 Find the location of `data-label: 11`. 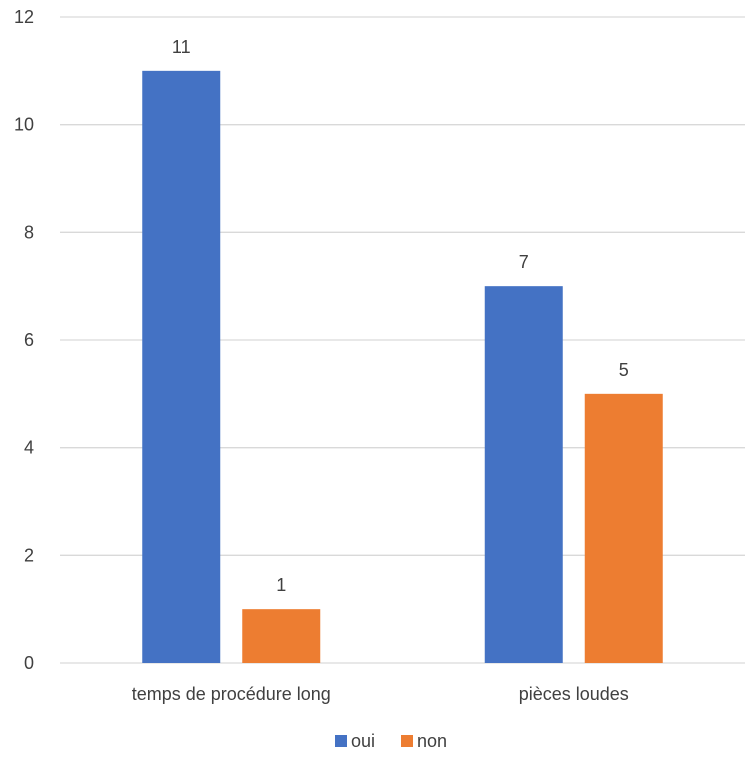

data-label: 11 is located at coordinates (181, 47).